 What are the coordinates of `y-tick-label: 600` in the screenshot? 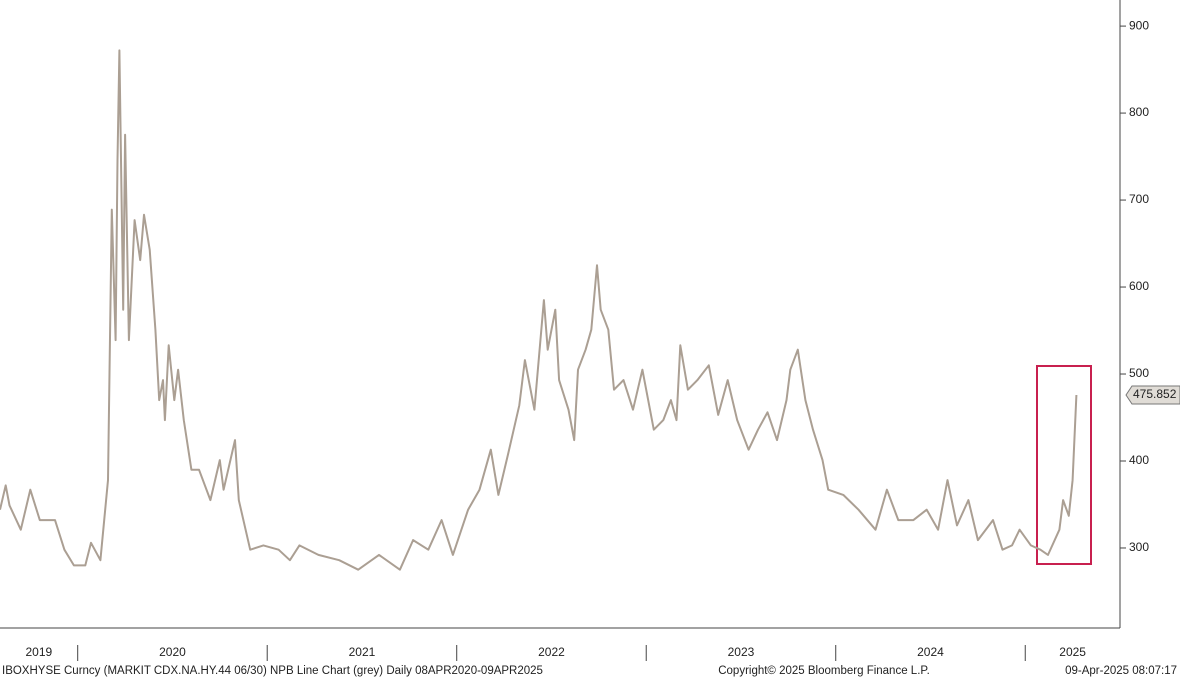 It's located at (1139, 286).